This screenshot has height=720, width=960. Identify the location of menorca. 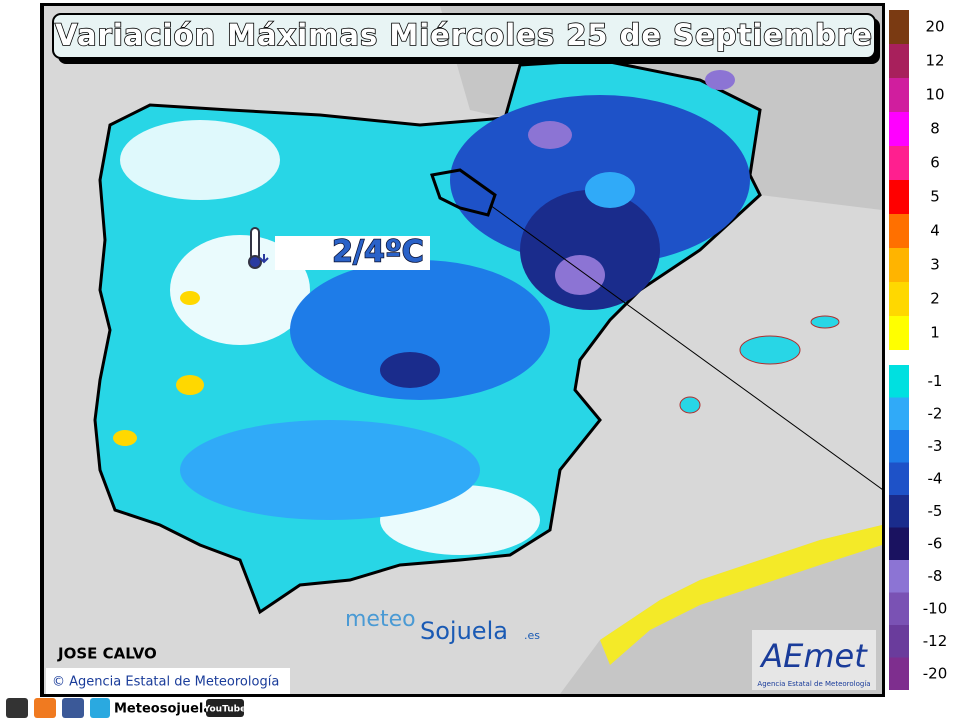
(825, 322).